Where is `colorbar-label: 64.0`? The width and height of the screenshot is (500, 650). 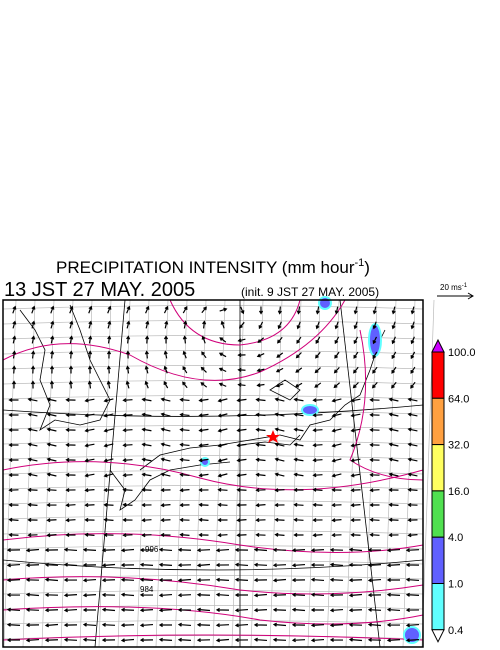 colorbar-label: 64.0 is located at coordinates (458, 399).